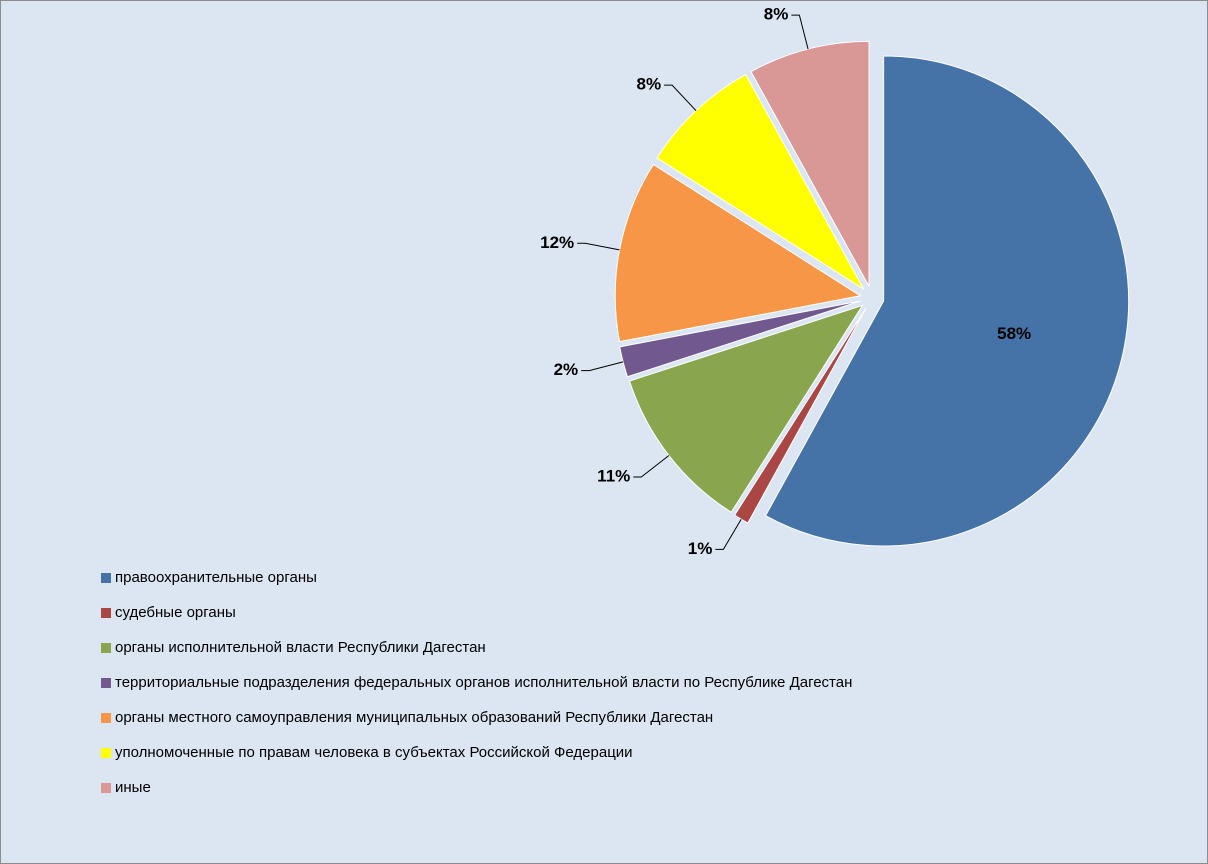 The height and width of the screenshot is (864, 1208). What do you see at coordinates (557, 242) in the screenshot?
I see `data-label: 12%` at bounding box center [557, 242].